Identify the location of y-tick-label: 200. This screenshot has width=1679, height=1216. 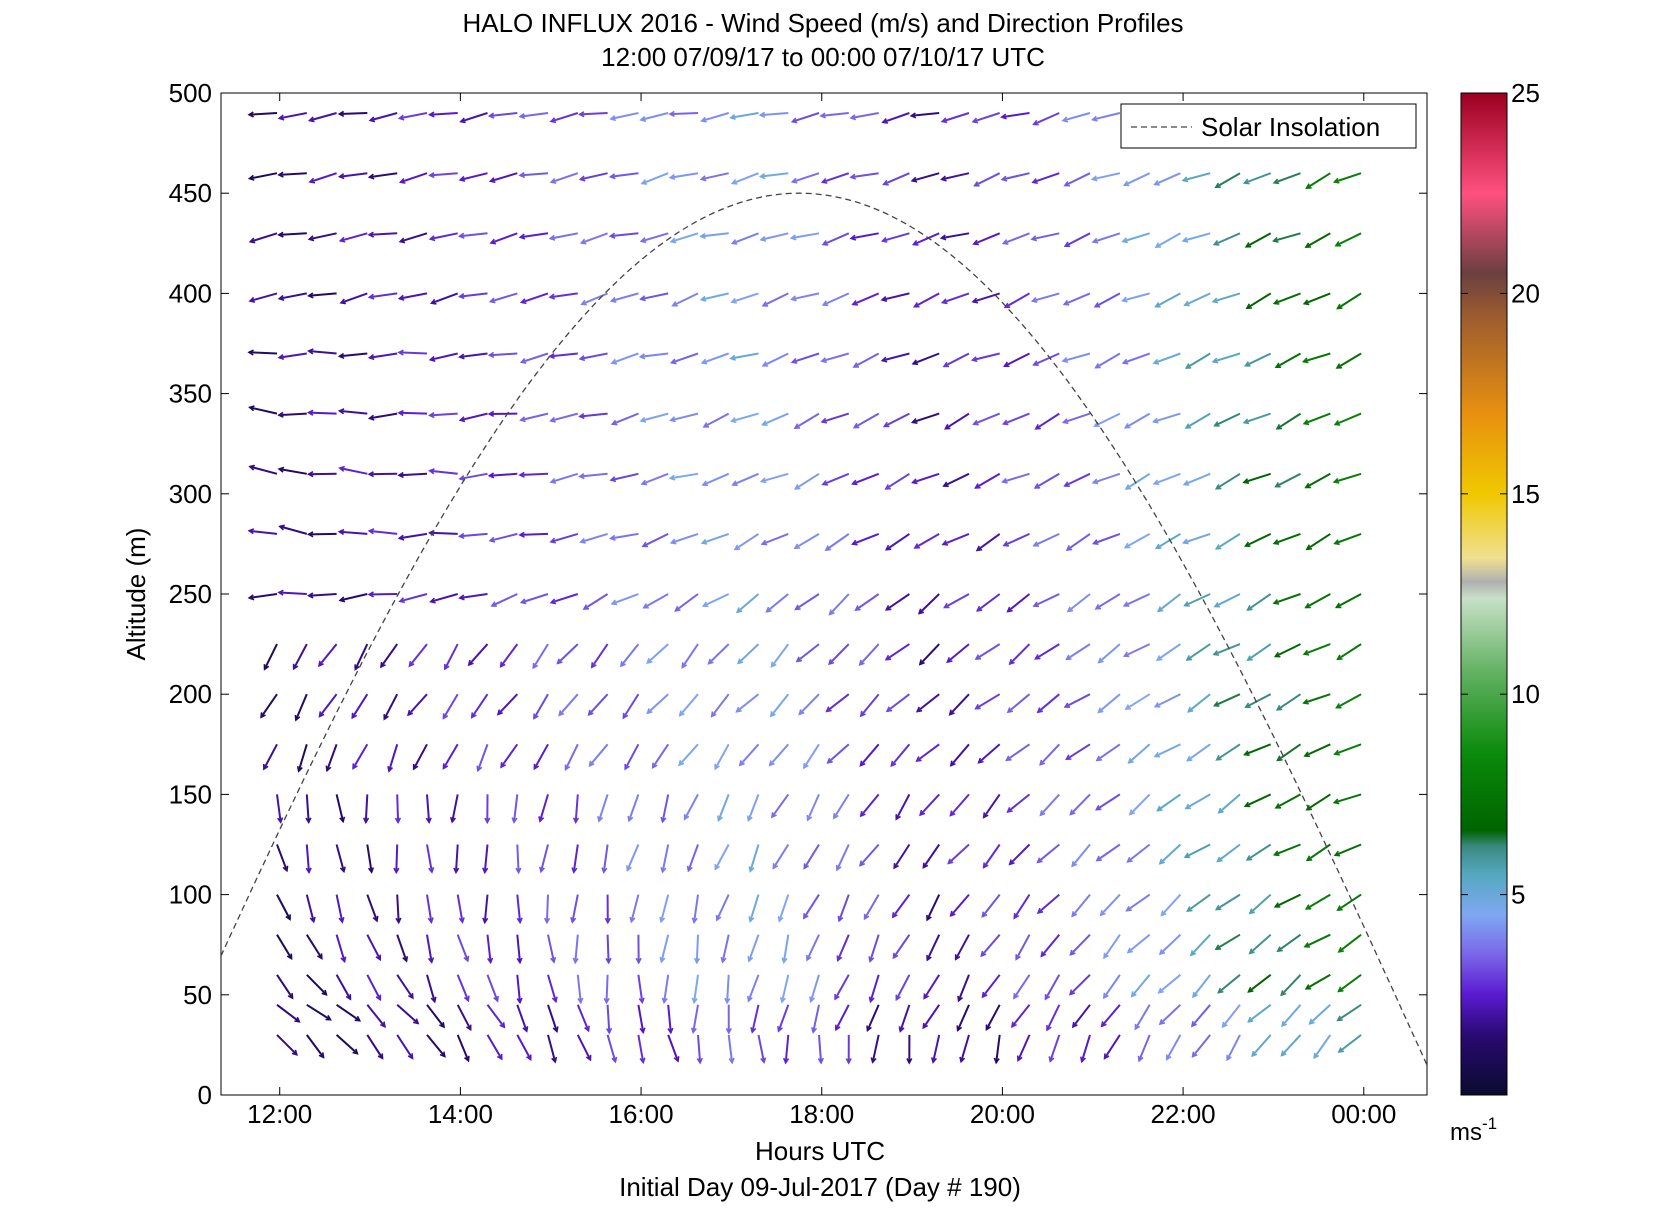
(190, 694).